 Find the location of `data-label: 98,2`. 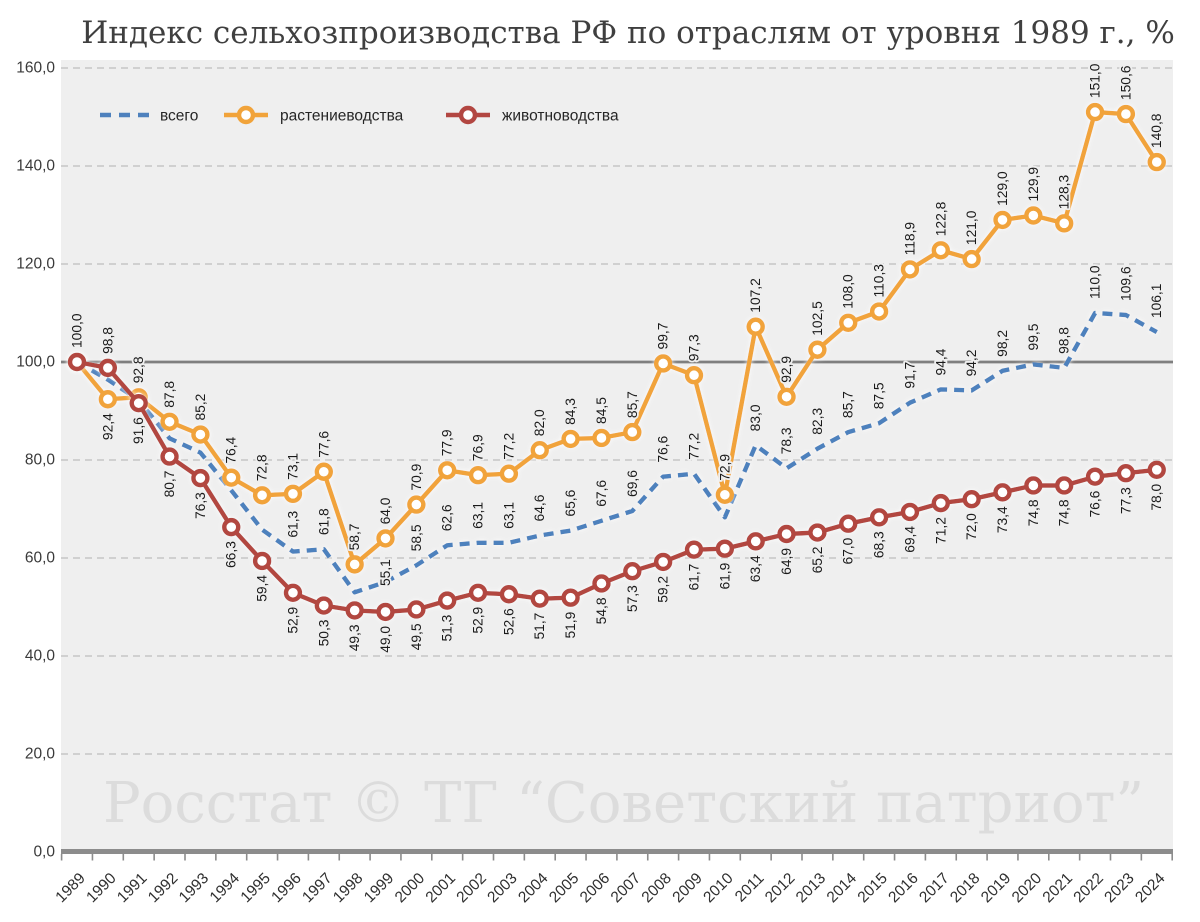

data-label: 98,2 is located at coordinates (1002, 343).